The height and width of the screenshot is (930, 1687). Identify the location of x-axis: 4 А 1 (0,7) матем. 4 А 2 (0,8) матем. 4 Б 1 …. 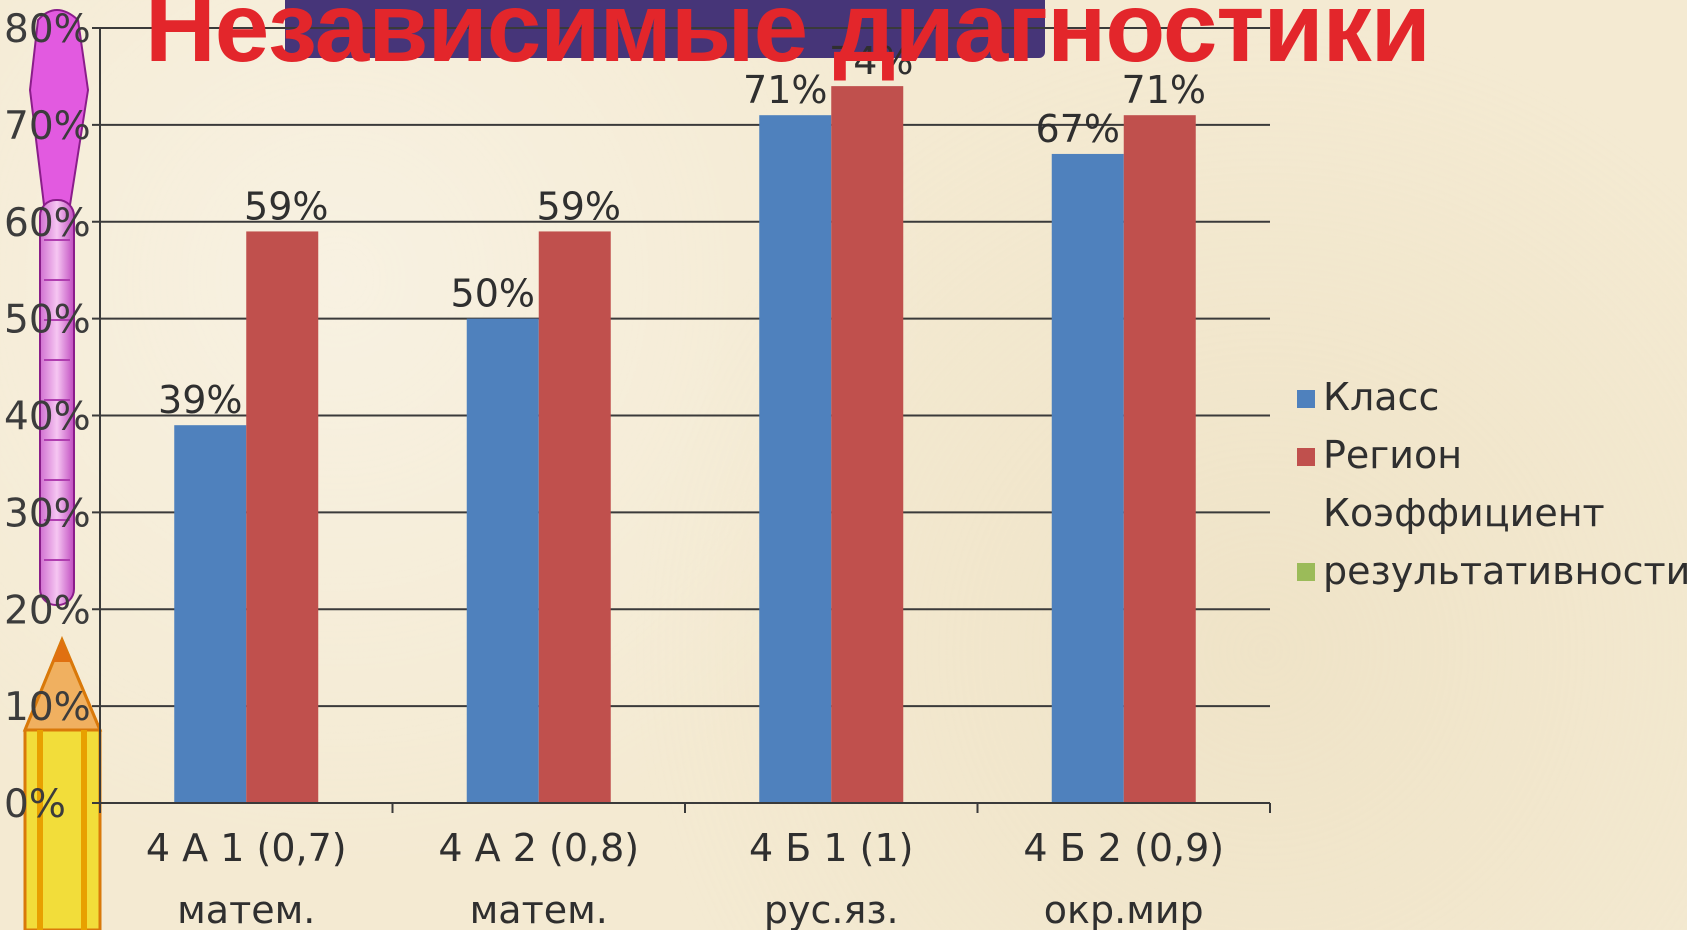
(685, 866).